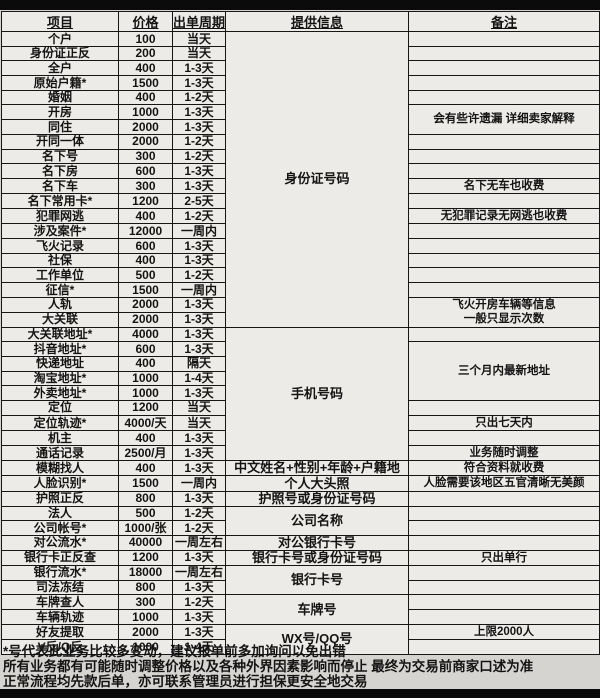 The image size is (600, 698). Describe the element at coordinates (60, 349) in the screenshot. I see `cell-item: 抖音地址*` at that location.